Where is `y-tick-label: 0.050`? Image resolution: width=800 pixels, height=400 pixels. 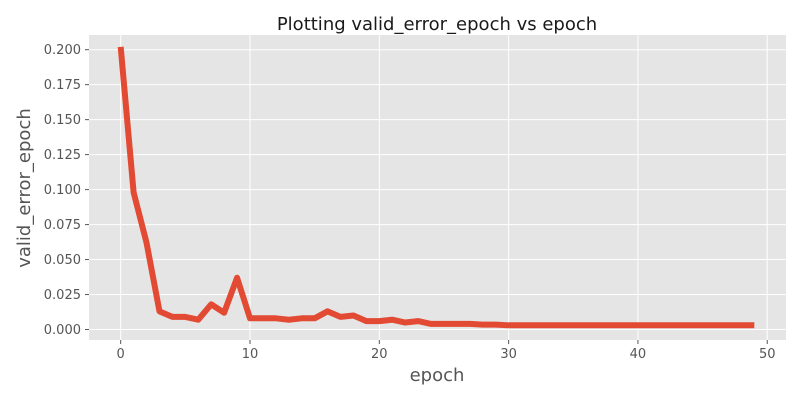 y-tick-label: 0.050 is located at coordinates (62, 260).